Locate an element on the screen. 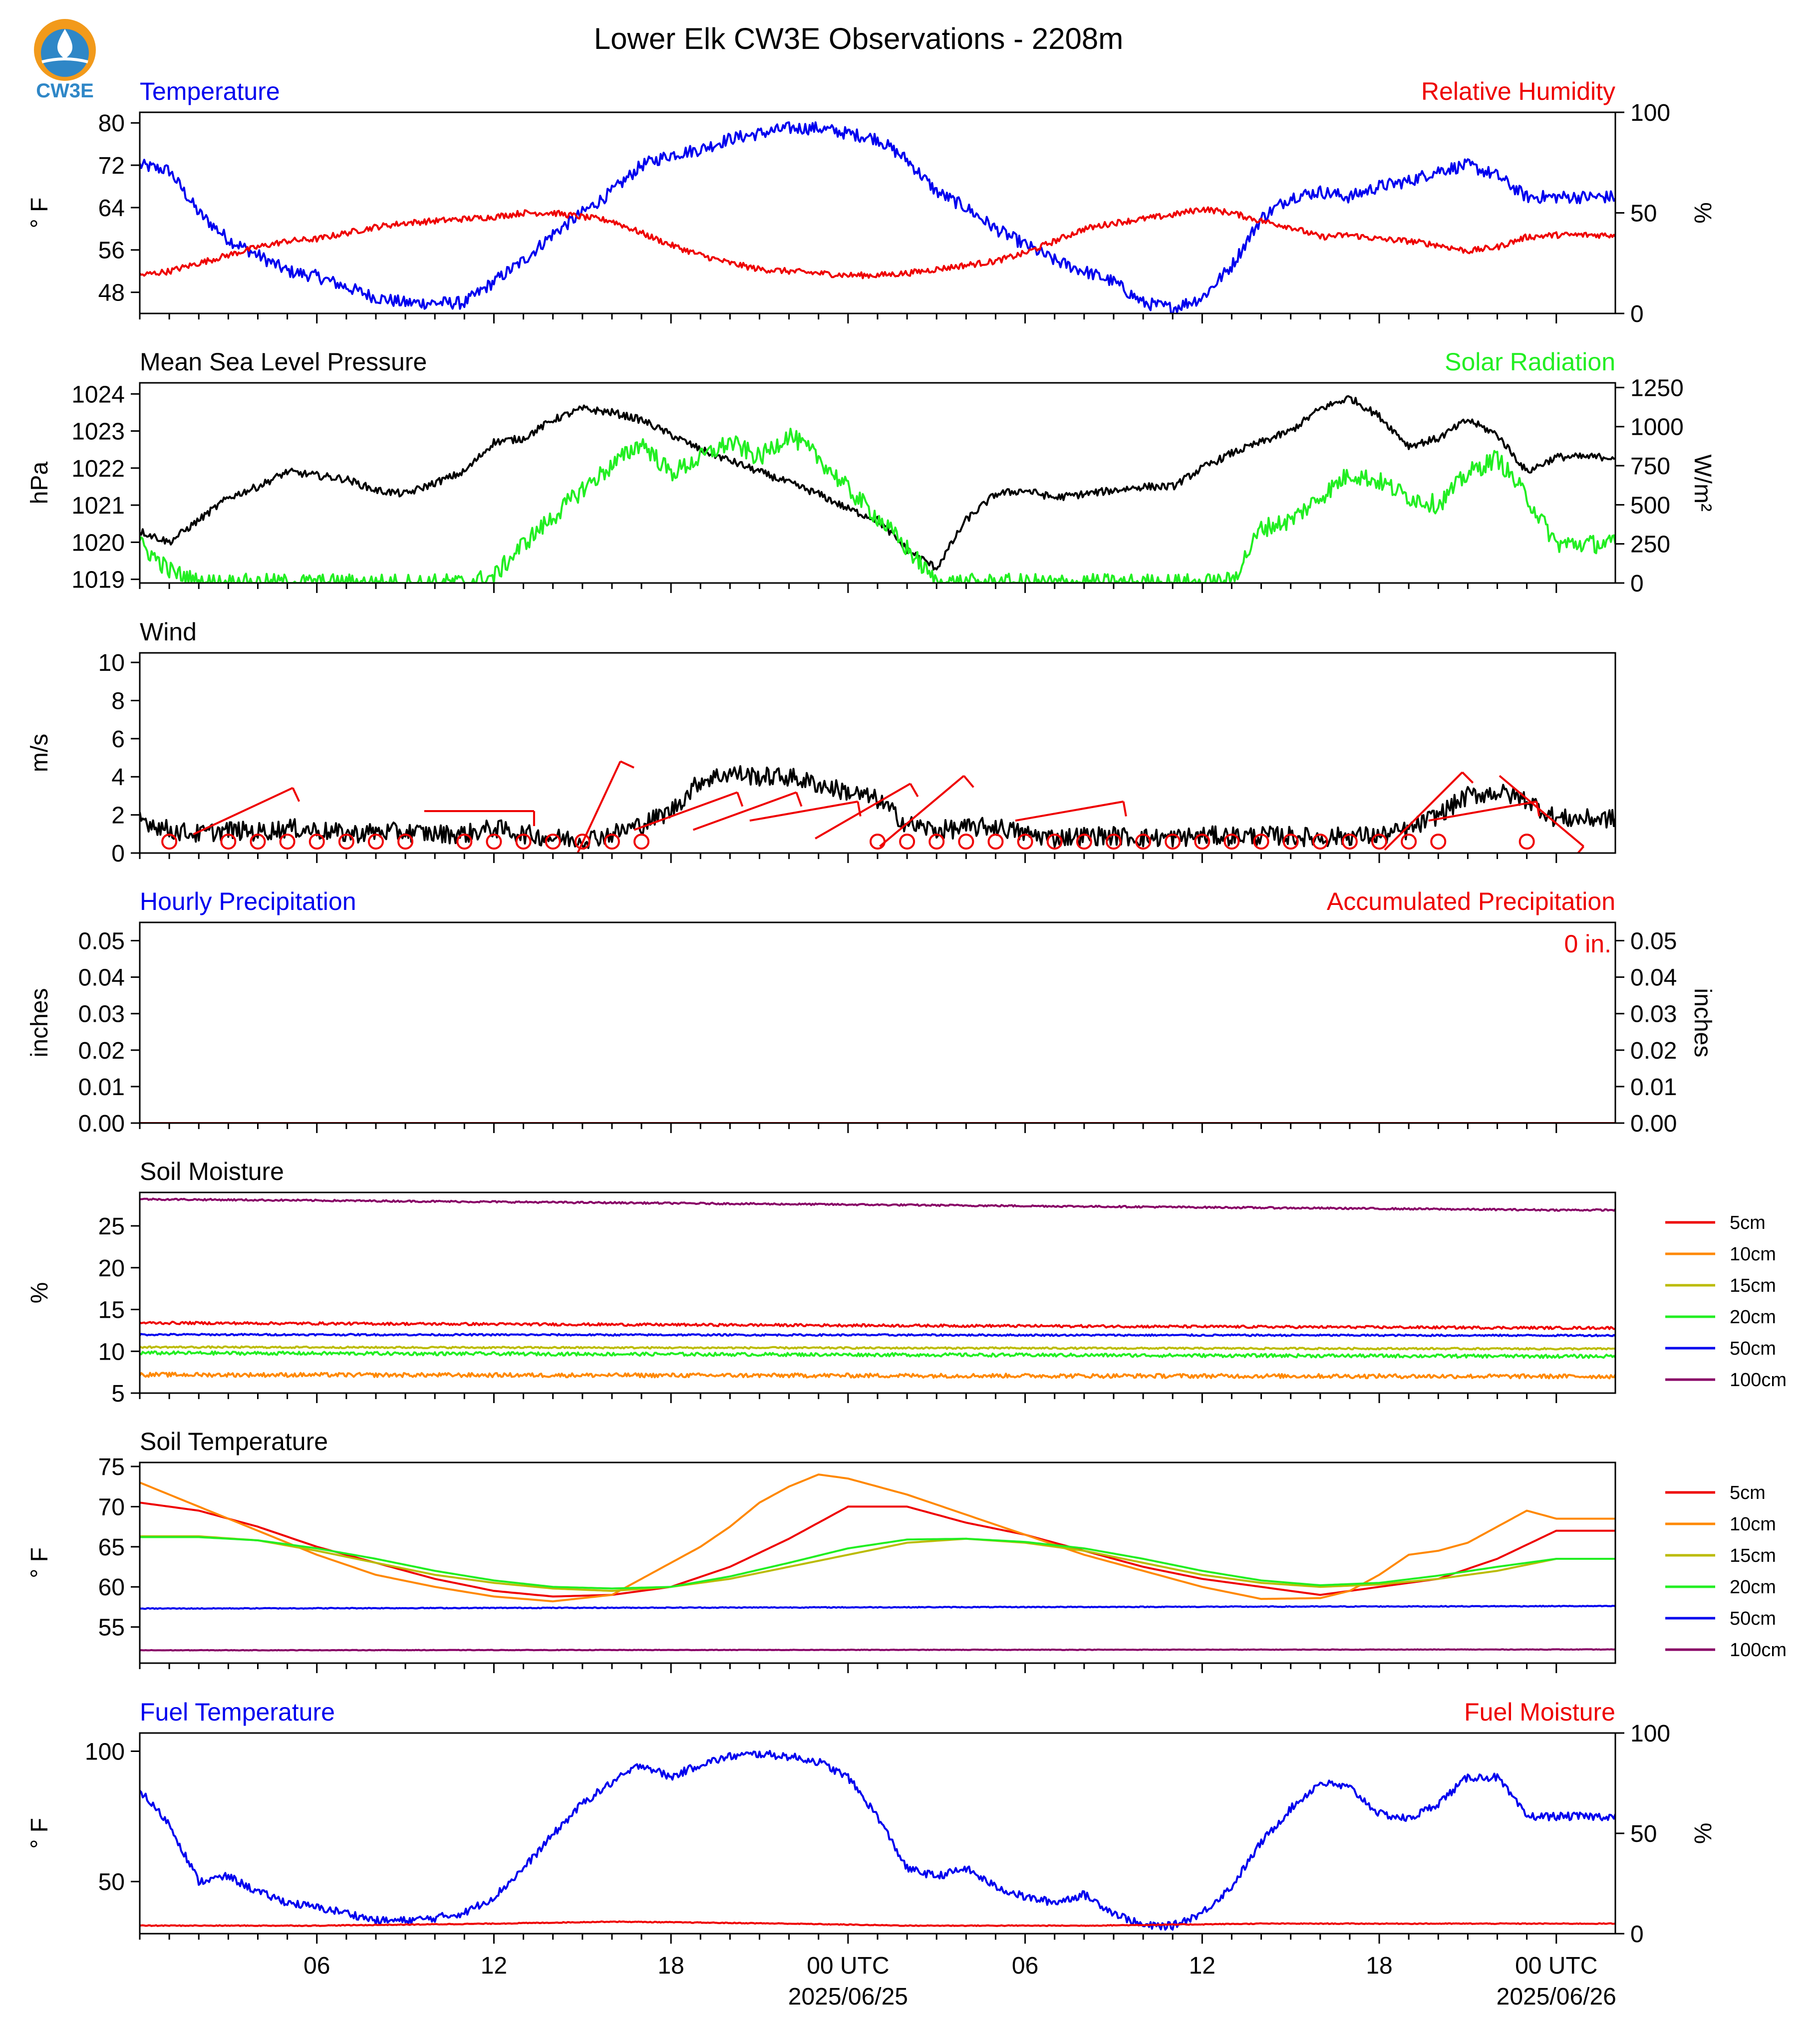 The image size is (1820, 2028). panel-title-left: Mean Sea Level Pressure is located at coordinates (283, 362).